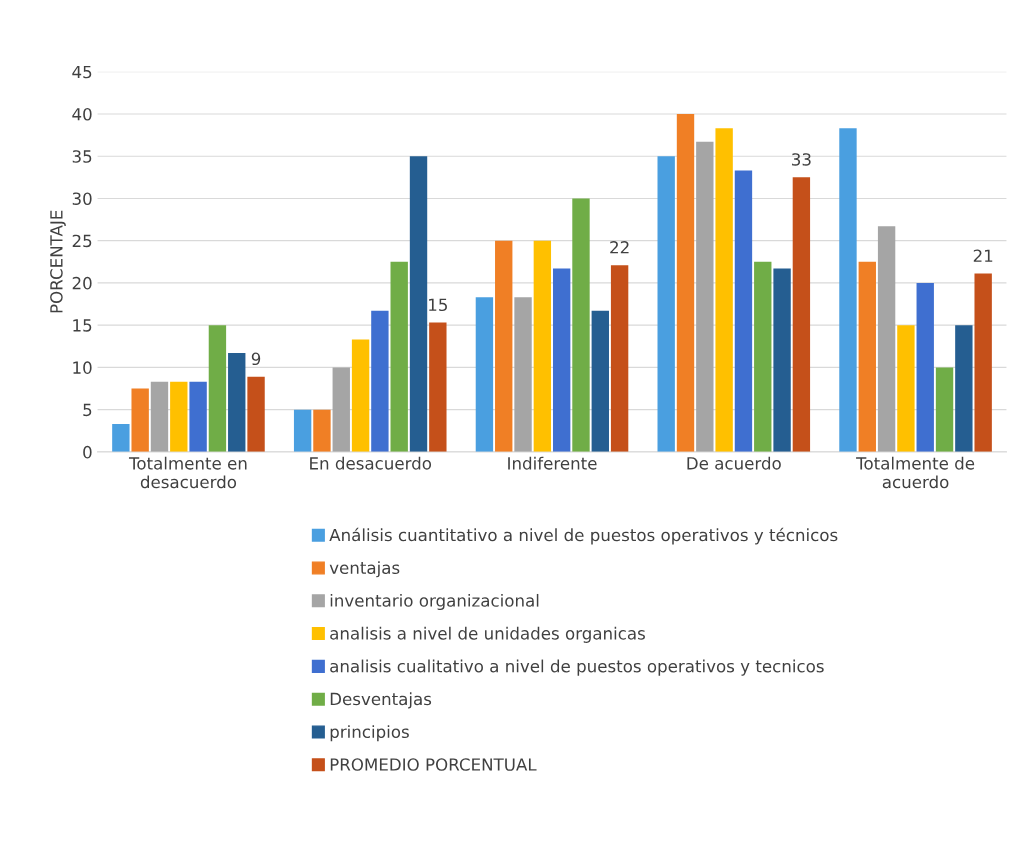 This screenshot has width=1027, height=864. I want to click on y-tick-label: 40, so click(82, 114).